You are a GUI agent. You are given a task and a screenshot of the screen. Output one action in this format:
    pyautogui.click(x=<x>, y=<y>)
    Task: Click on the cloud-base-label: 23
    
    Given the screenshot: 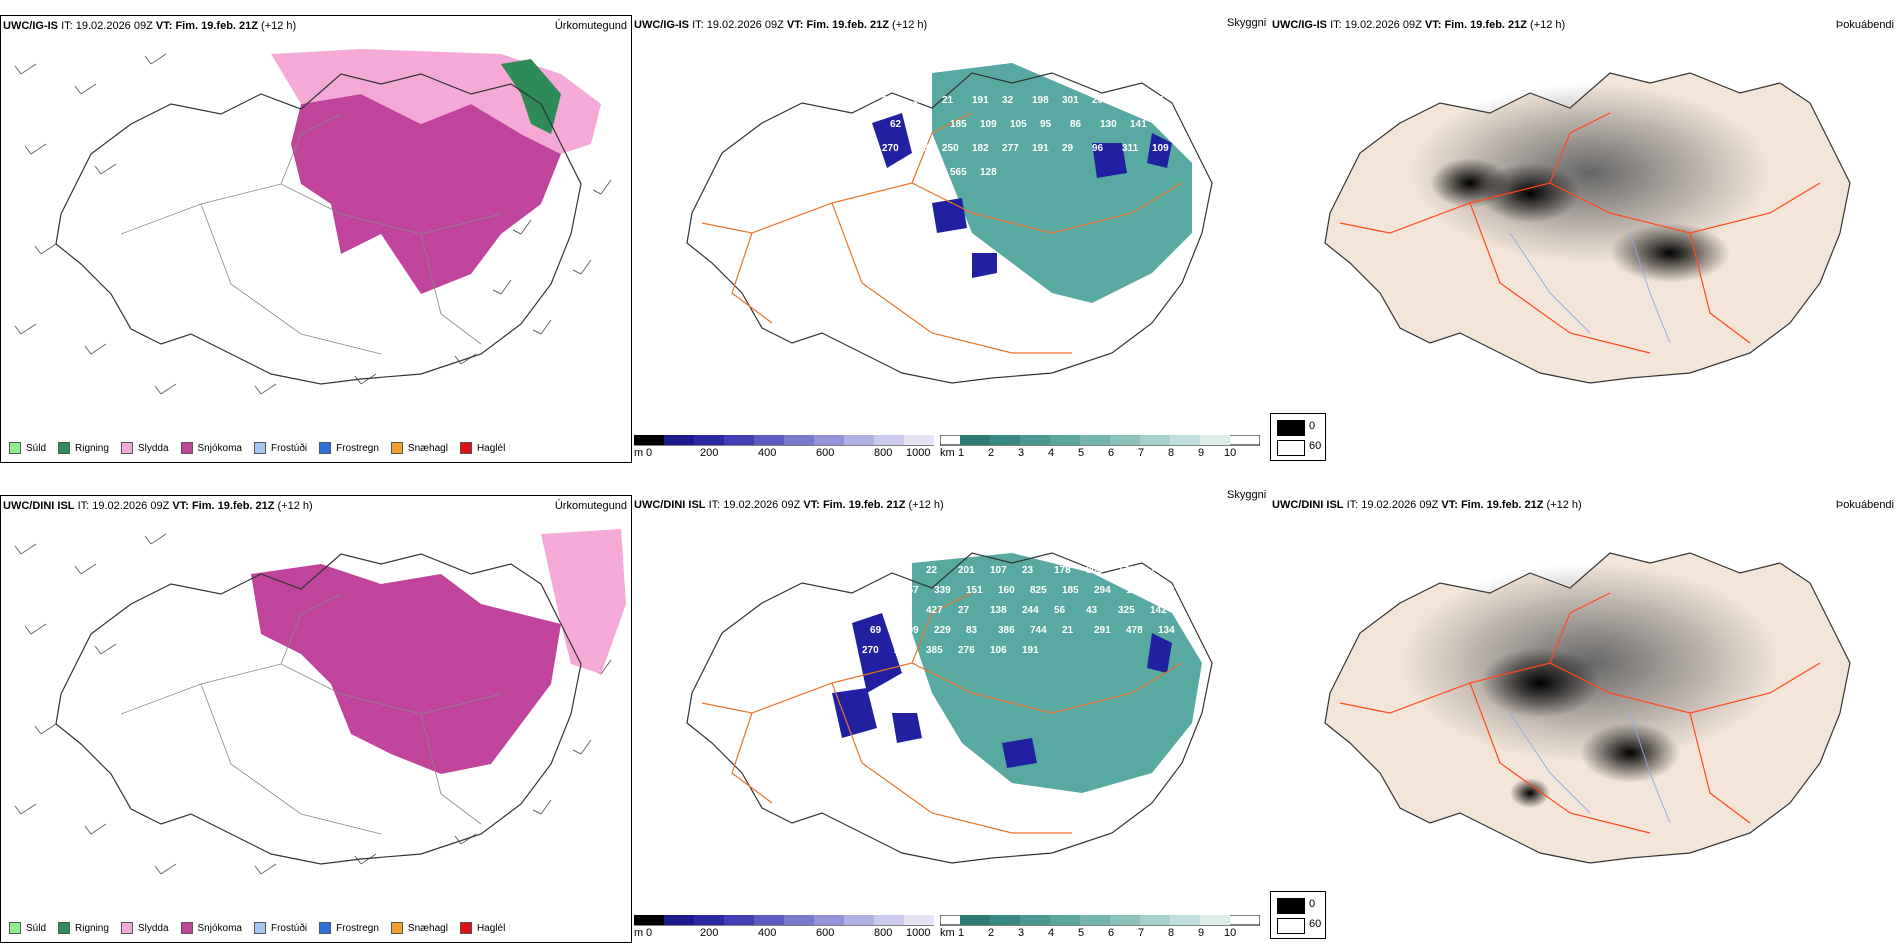 What is the action you would take?
    pyautogui.click(x=1028, y=570)
    